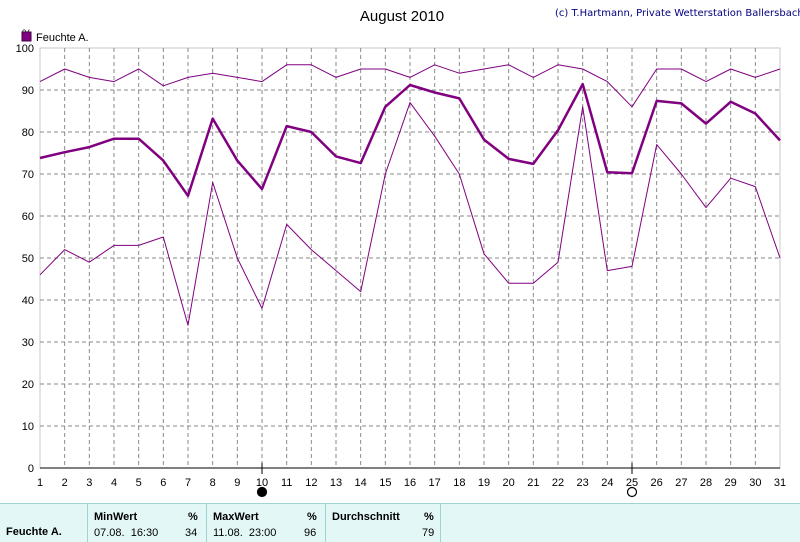 The image size is (800, 542). What do you see at coordinates (262, 492) in the screenshot?
I see `new-moon-icon` at bounding box center [262, 492].